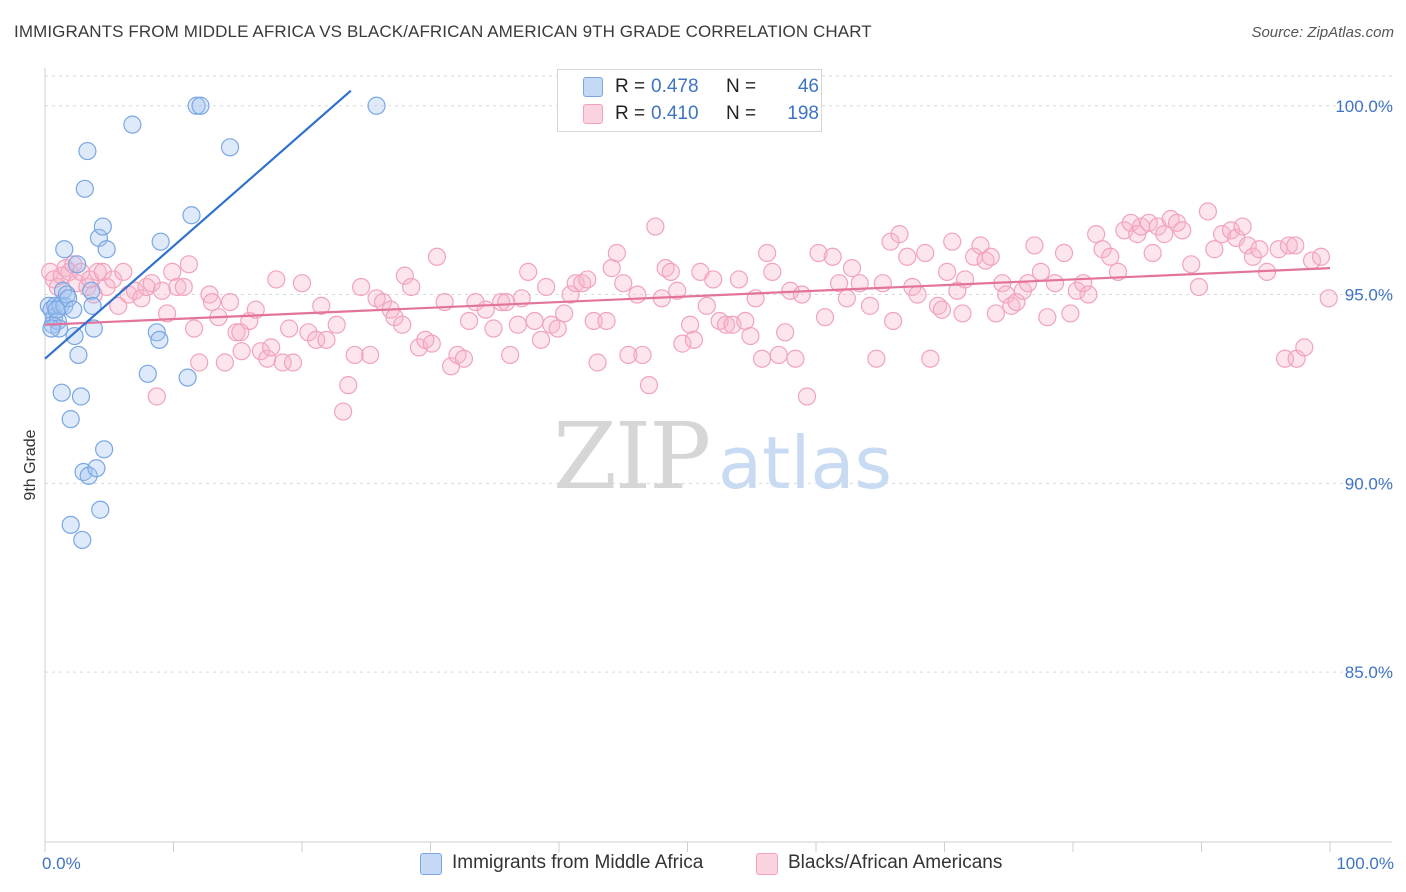 The height and width of the screenshot is (892, 1406). What do you see at coordinates (689, 100) in the screenshot?
I see `stats-legend: R = 0.478 N = 46 R = 0.410 N = 198` at bounding box center [689, 100].